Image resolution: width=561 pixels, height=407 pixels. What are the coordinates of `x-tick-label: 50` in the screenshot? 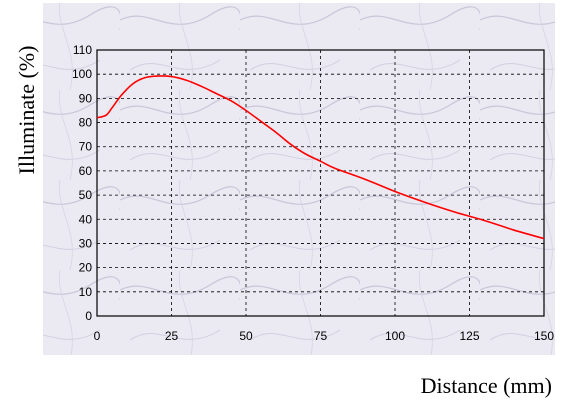 It's located at (246, 336).